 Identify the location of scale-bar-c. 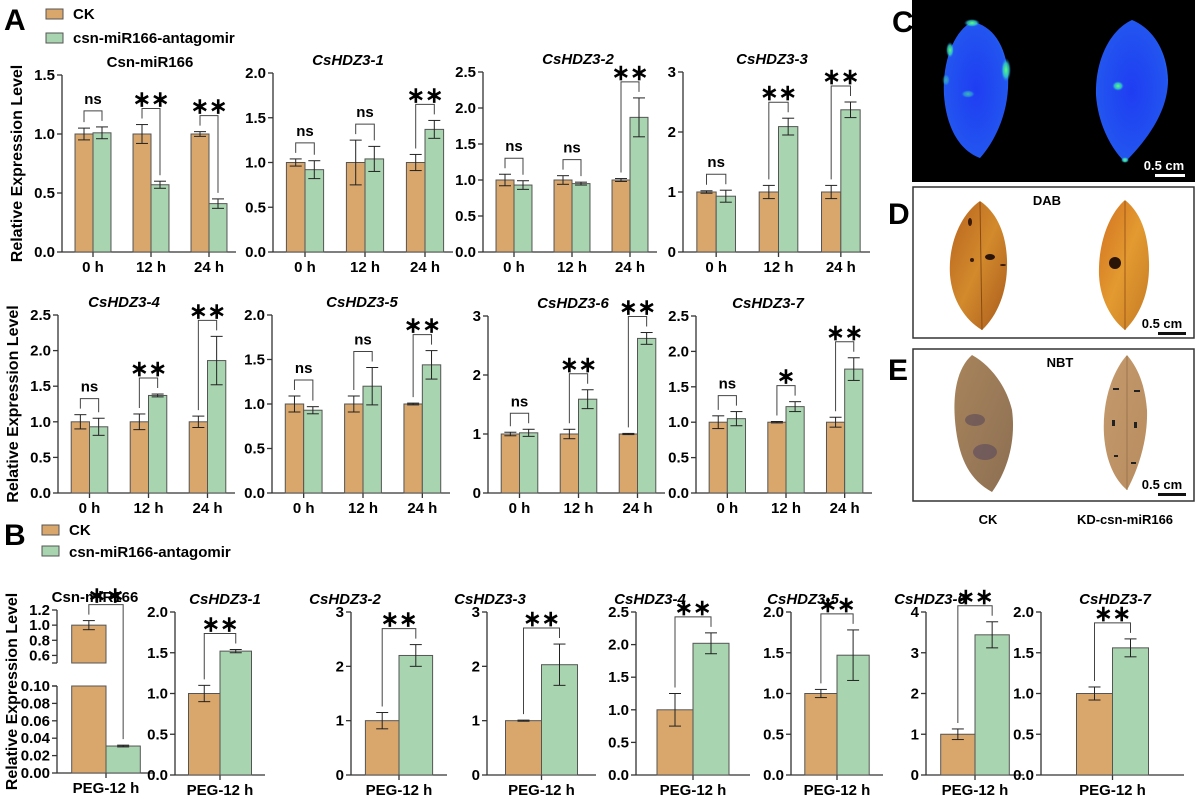
(1170, 175).